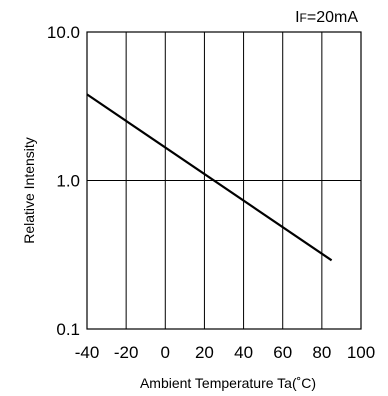 Image resolution: width=388 pixels, height=396 pixels. What do you see at coordinates (243, 352) in the screenshot?
I see `x-tick-label: 40` at bounding box center [243, 352].